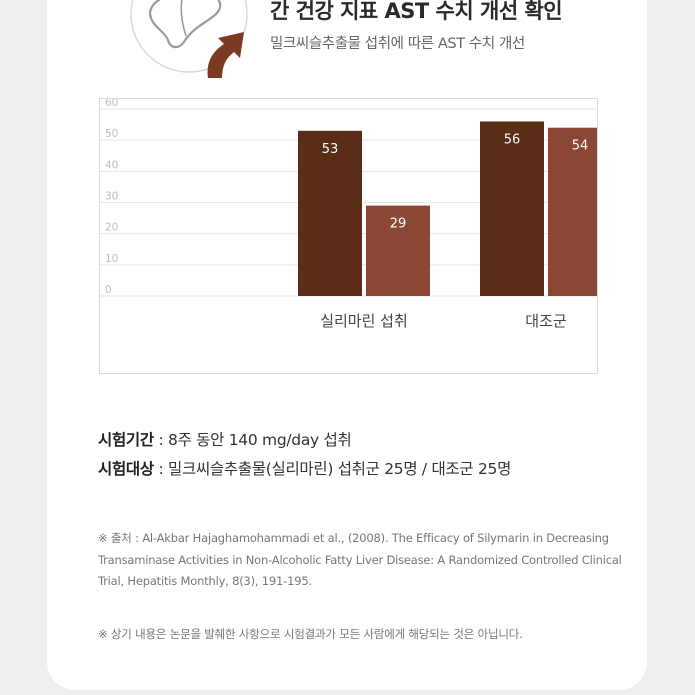 This screenshot has height=695, width=695. What do you see at coordinates (364, 321) in the screenshot?
I see `x-category-label: 실리마린 섭취` at bounding box center [364, 321].